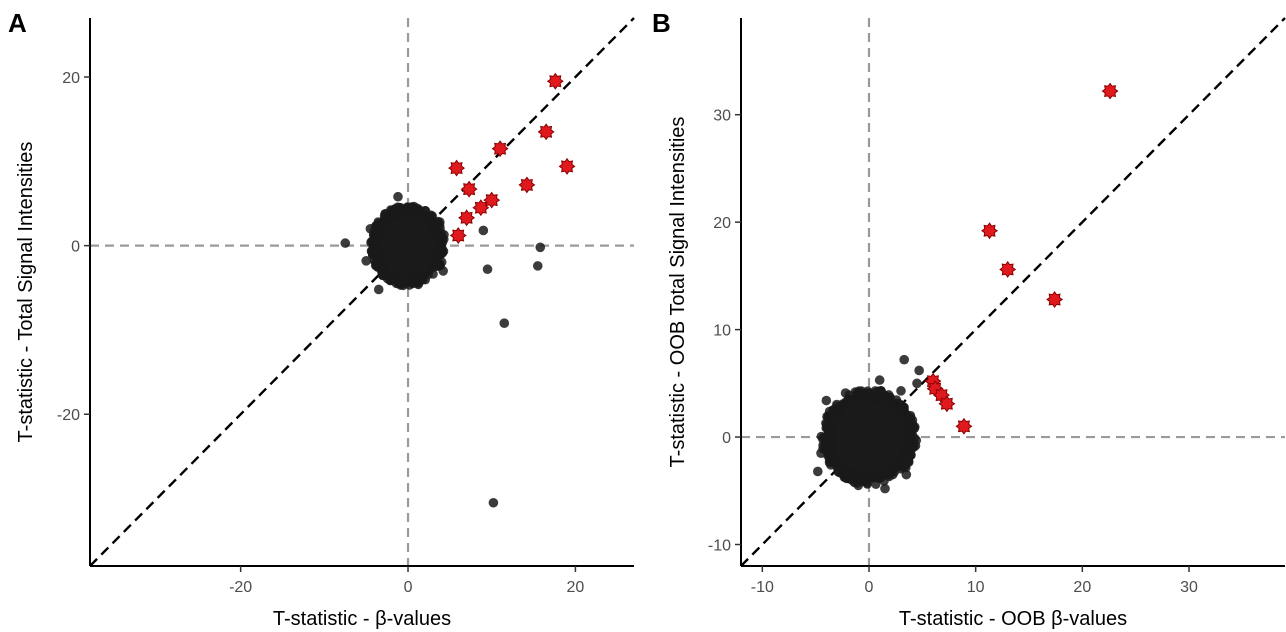 This screenshot has height=632, width=1286. Describe the element at coordinates (719, 546) in the screenshot. I see `y-tick-label: -10` at that location.